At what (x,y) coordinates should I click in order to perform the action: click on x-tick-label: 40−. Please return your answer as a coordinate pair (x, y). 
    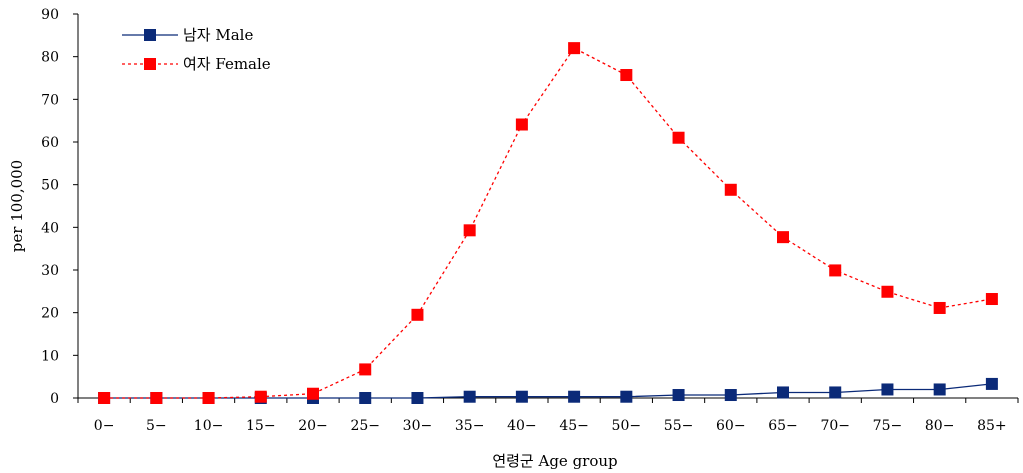
    Looking at the image, I should click on (522, 426).